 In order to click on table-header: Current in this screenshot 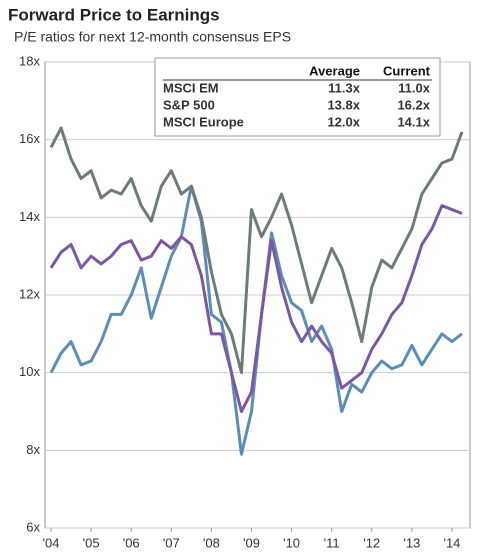, I will do `click(407, 70)`.